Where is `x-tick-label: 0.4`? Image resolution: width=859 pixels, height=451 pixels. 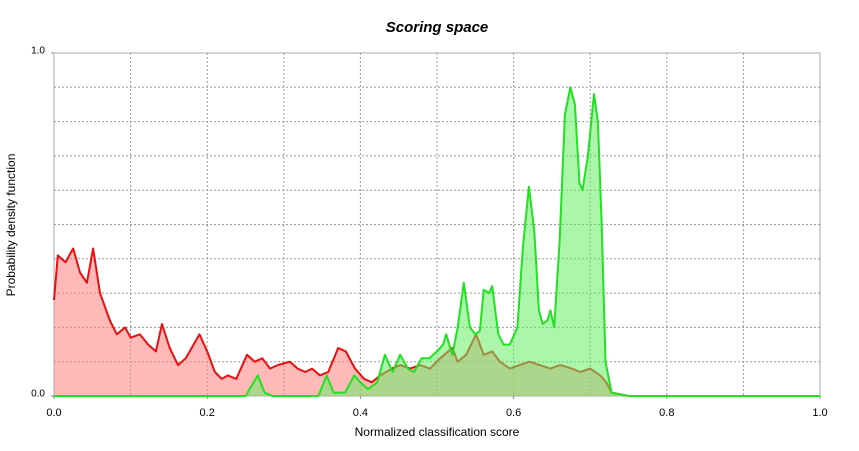
x-tick-label: 0.4 is located at coordinates (360, 413).